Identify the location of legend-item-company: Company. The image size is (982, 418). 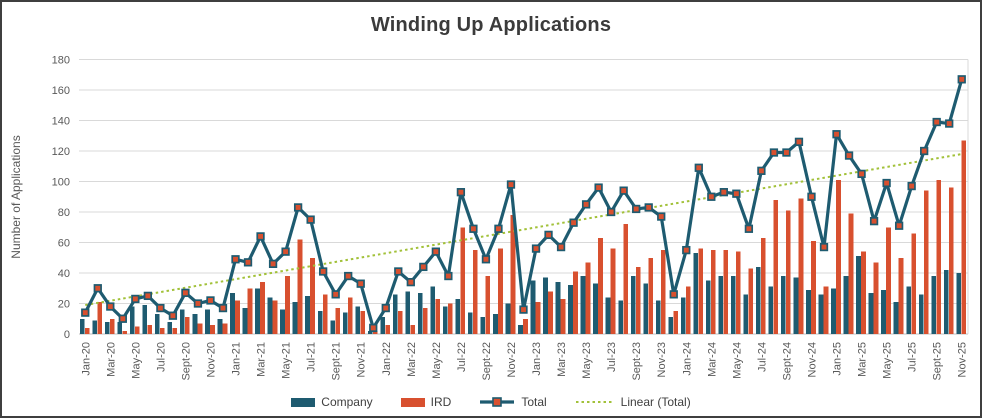
(332, 402).